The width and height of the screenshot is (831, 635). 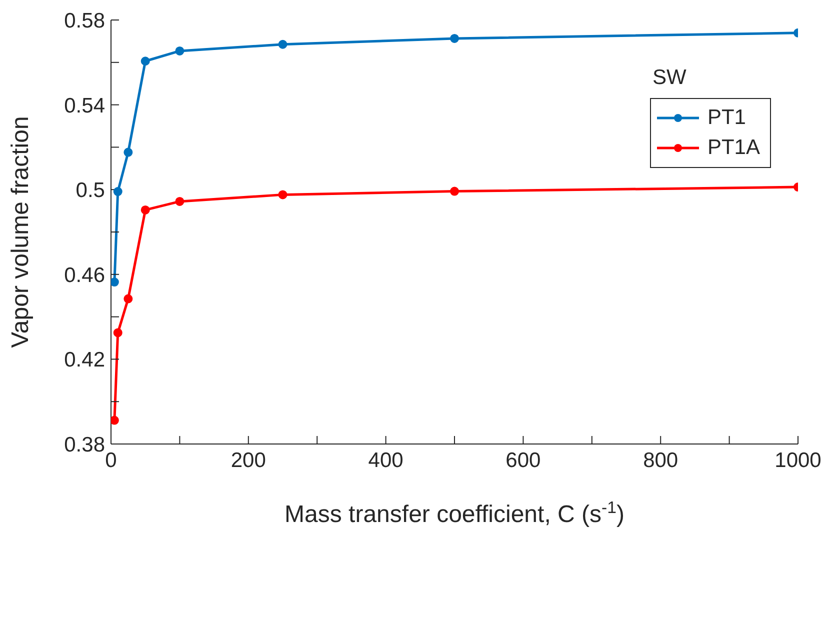 I want to click on y-tick-label: 0.5, so click(x=90, y=190).